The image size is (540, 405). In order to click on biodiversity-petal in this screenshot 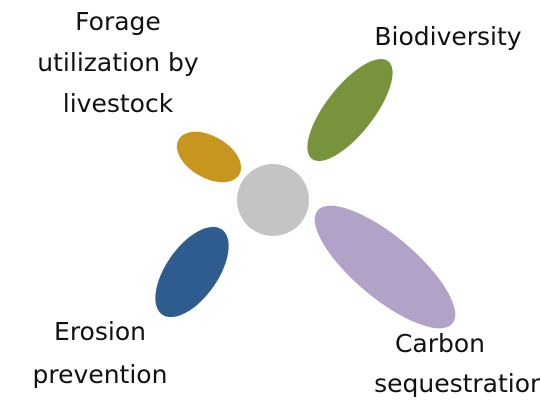, I will do `click(350, 110)`.